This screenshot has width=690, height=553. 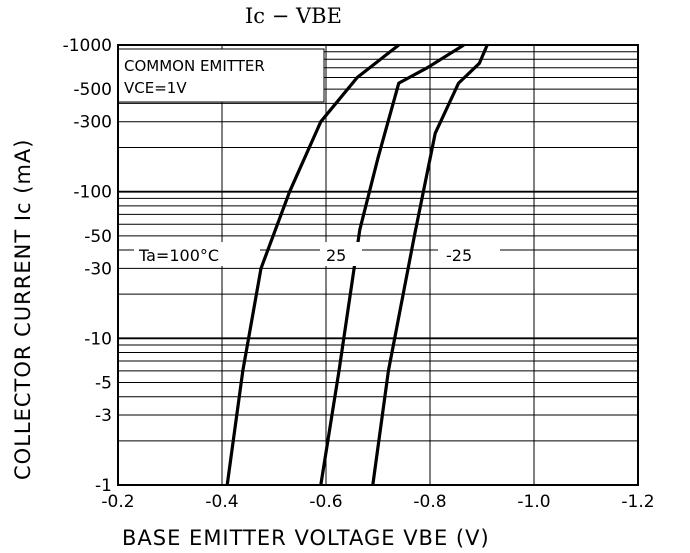 I want to click on y-tick-label: -1, so click(x=103, y=486).